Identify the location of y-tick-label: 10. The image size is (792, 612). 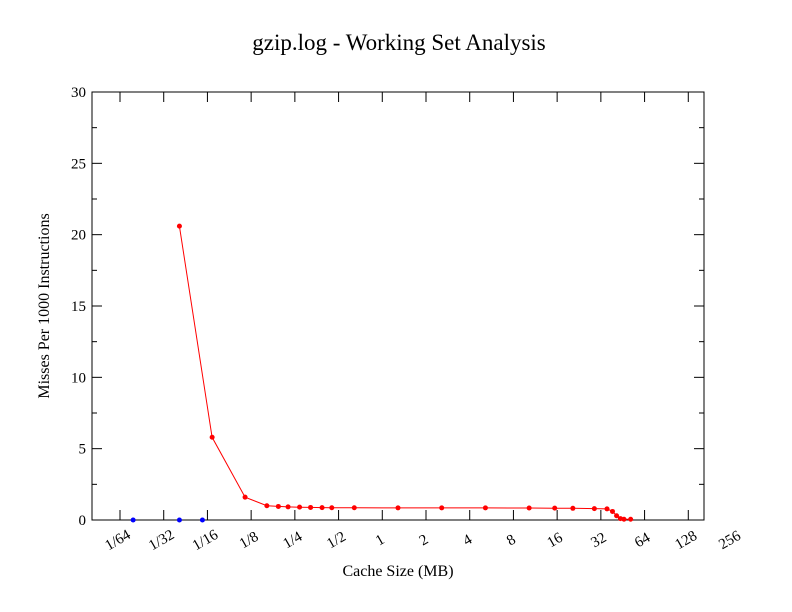
(78, 378).